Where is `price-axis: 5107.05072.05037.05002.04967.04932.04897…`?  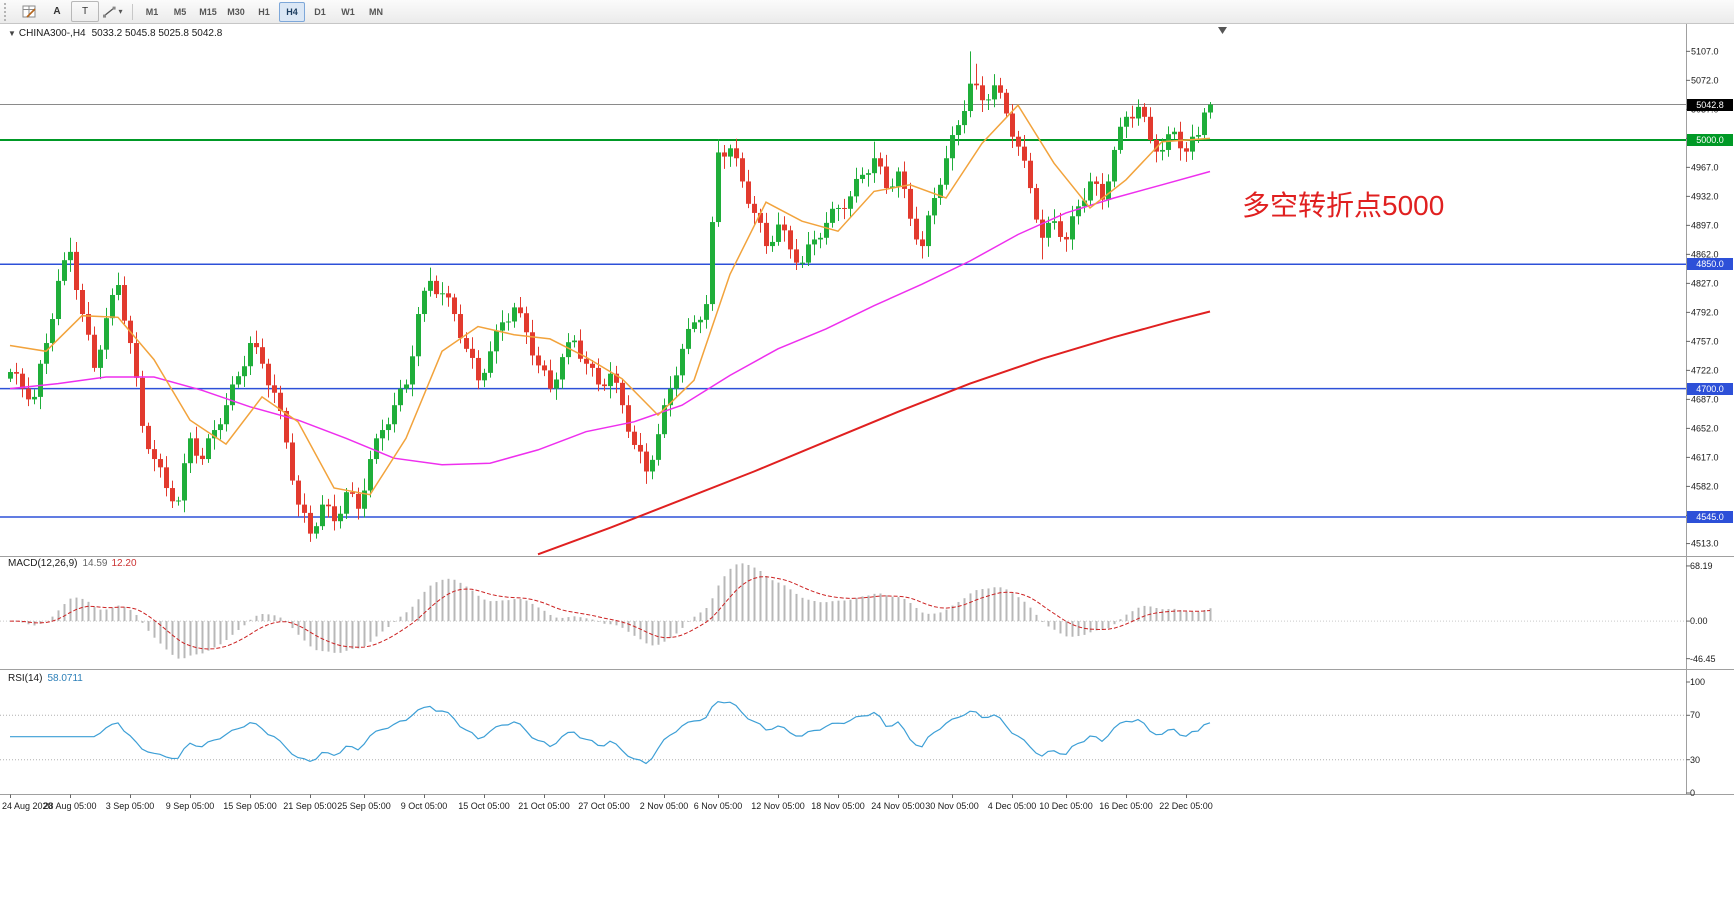 price-axis: 5107.05072.05037.05002.04967.04932.04897… is located at coordinates (1702, 297).